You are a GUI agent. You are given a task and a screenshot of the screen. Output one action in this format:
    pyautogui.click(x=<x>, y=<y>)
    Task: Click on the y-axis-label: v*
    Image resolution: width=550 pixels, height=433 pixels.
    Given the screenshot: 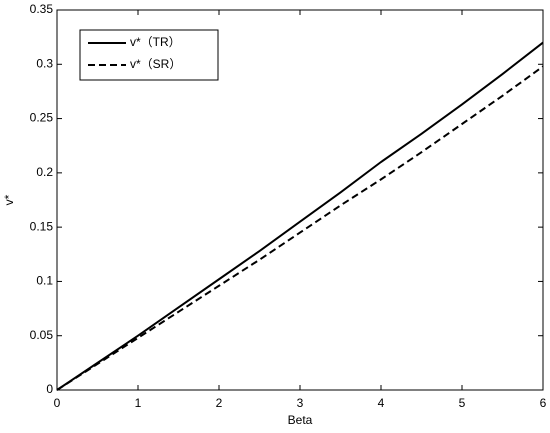 What is the action you would take?
    pyautogui.click(x=9, y=199)
    